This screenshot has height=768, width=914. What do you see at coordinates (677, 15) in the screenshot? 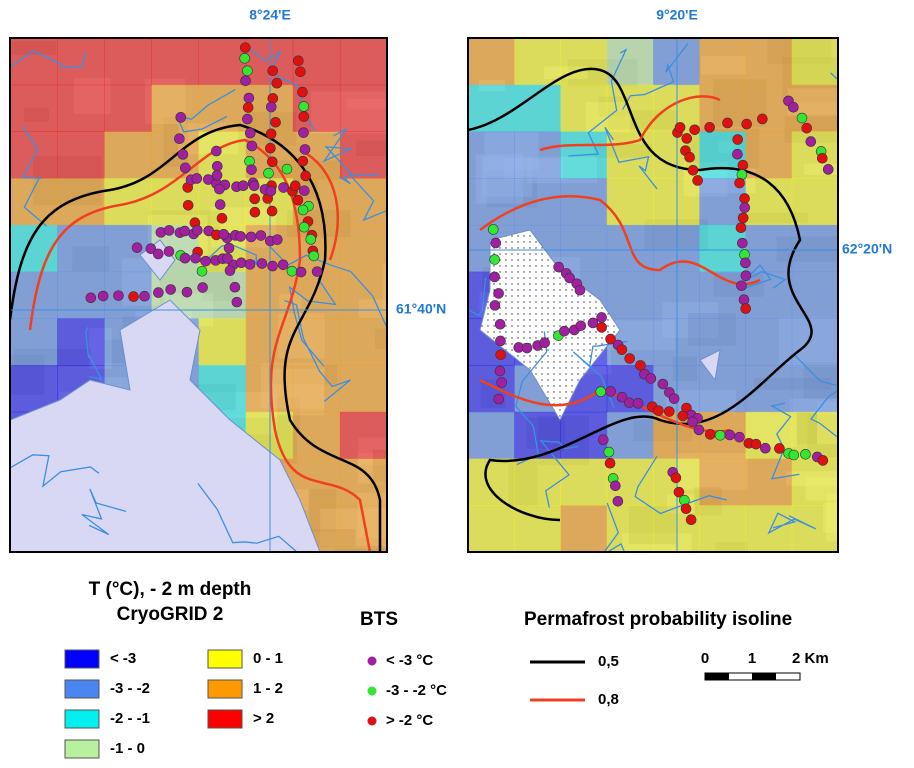
I see `lon-label: 9°20'E` at bounding box center [677, 15].